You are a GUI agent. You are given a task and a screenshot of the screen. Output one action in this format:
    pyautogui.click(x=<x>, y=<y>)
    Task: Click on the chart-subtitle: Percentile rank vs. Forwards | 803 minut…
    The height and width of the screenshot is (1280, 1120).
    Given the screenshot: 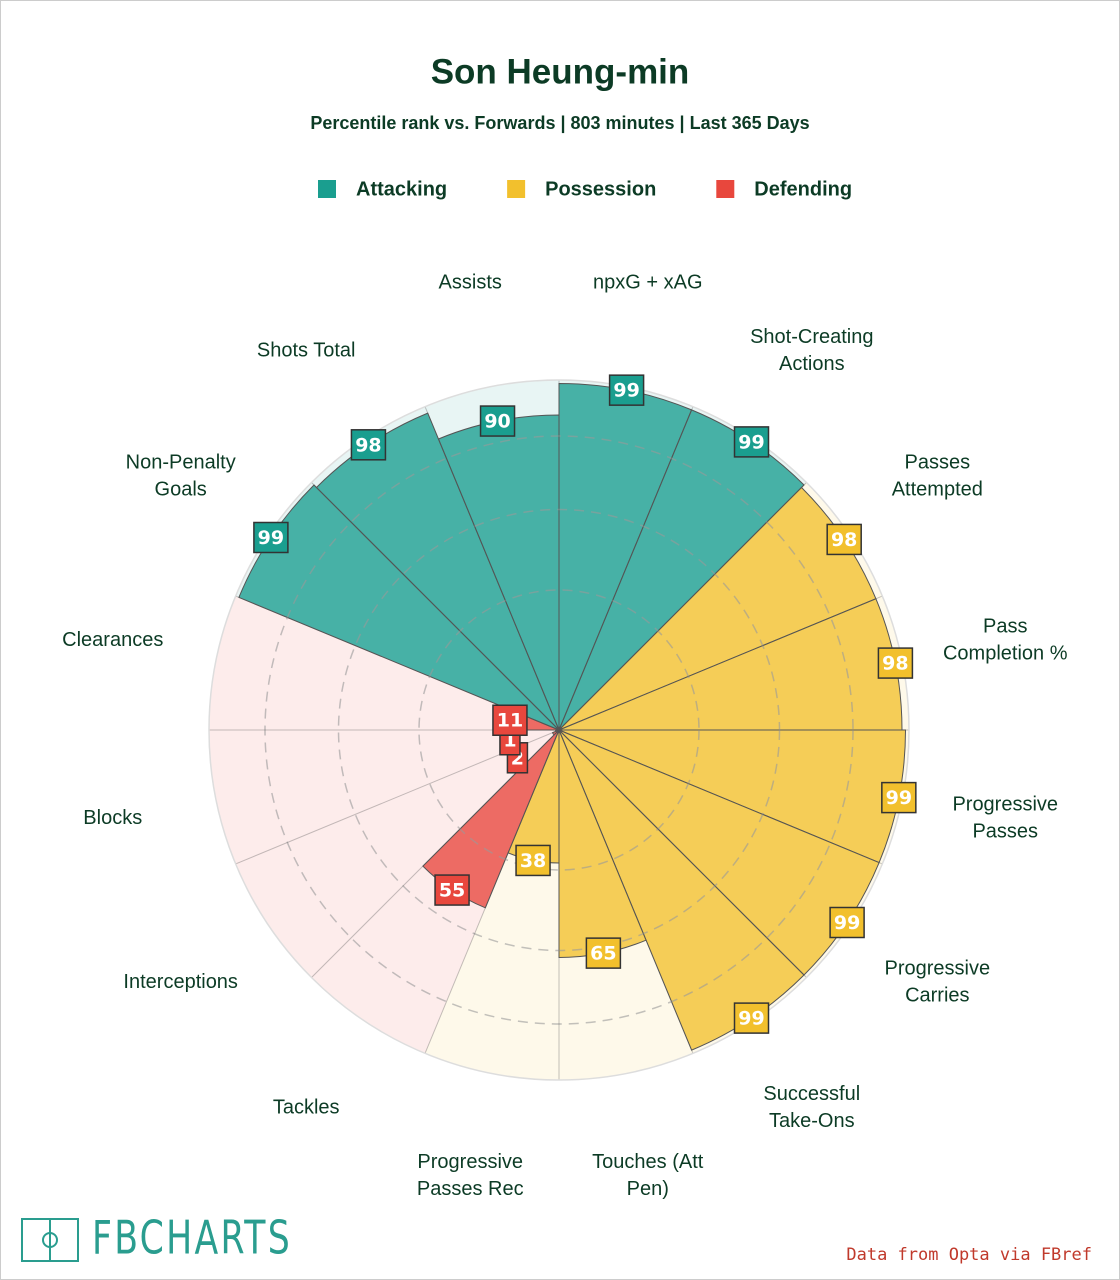 What is the action you would take?
    pyautogui.click(x=559, y=123)
    